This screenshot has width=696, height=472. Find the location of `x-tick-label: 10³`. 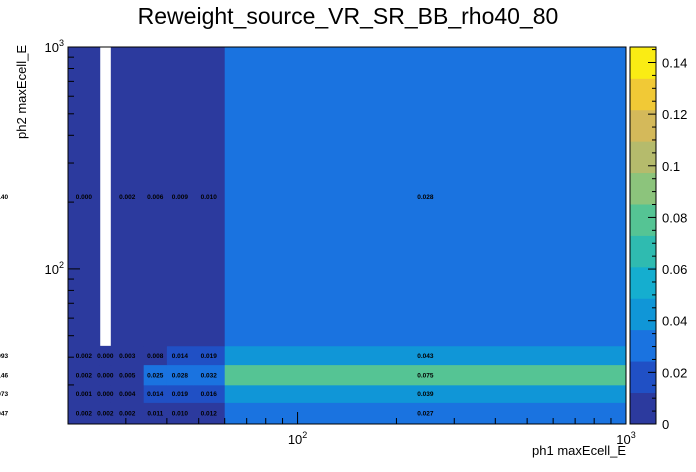

x-tick-label: 10³ is located at coordinates (625, 438).